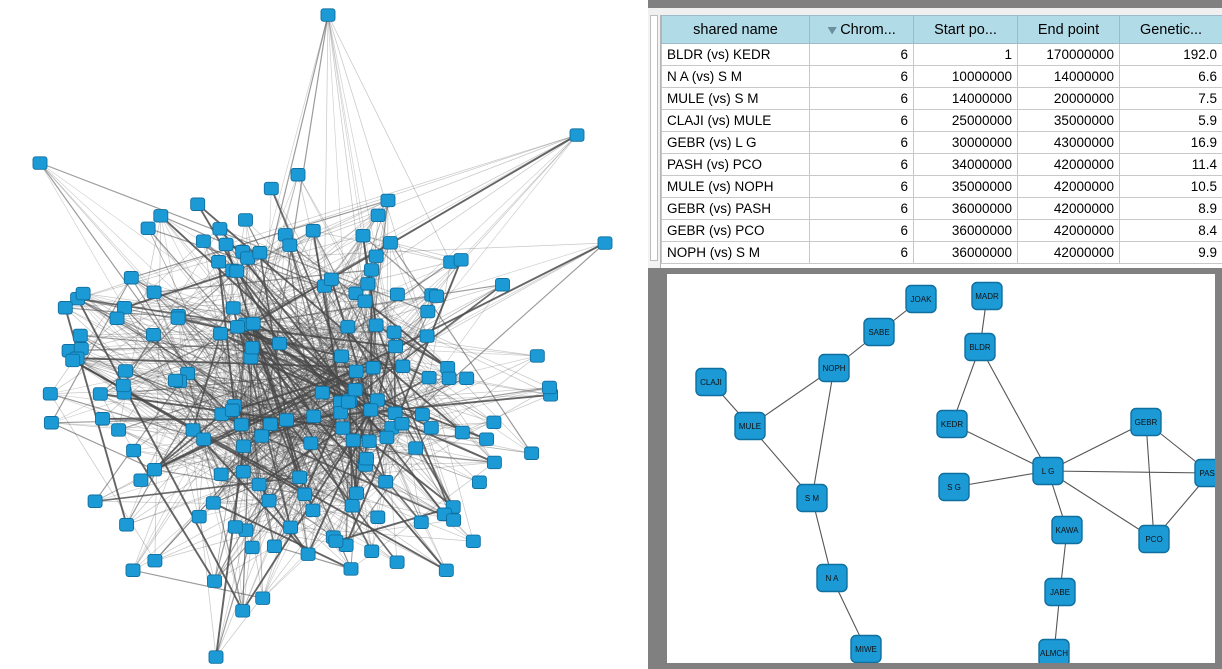  I want to click on cell-start_point: 1, so click(965, 54).